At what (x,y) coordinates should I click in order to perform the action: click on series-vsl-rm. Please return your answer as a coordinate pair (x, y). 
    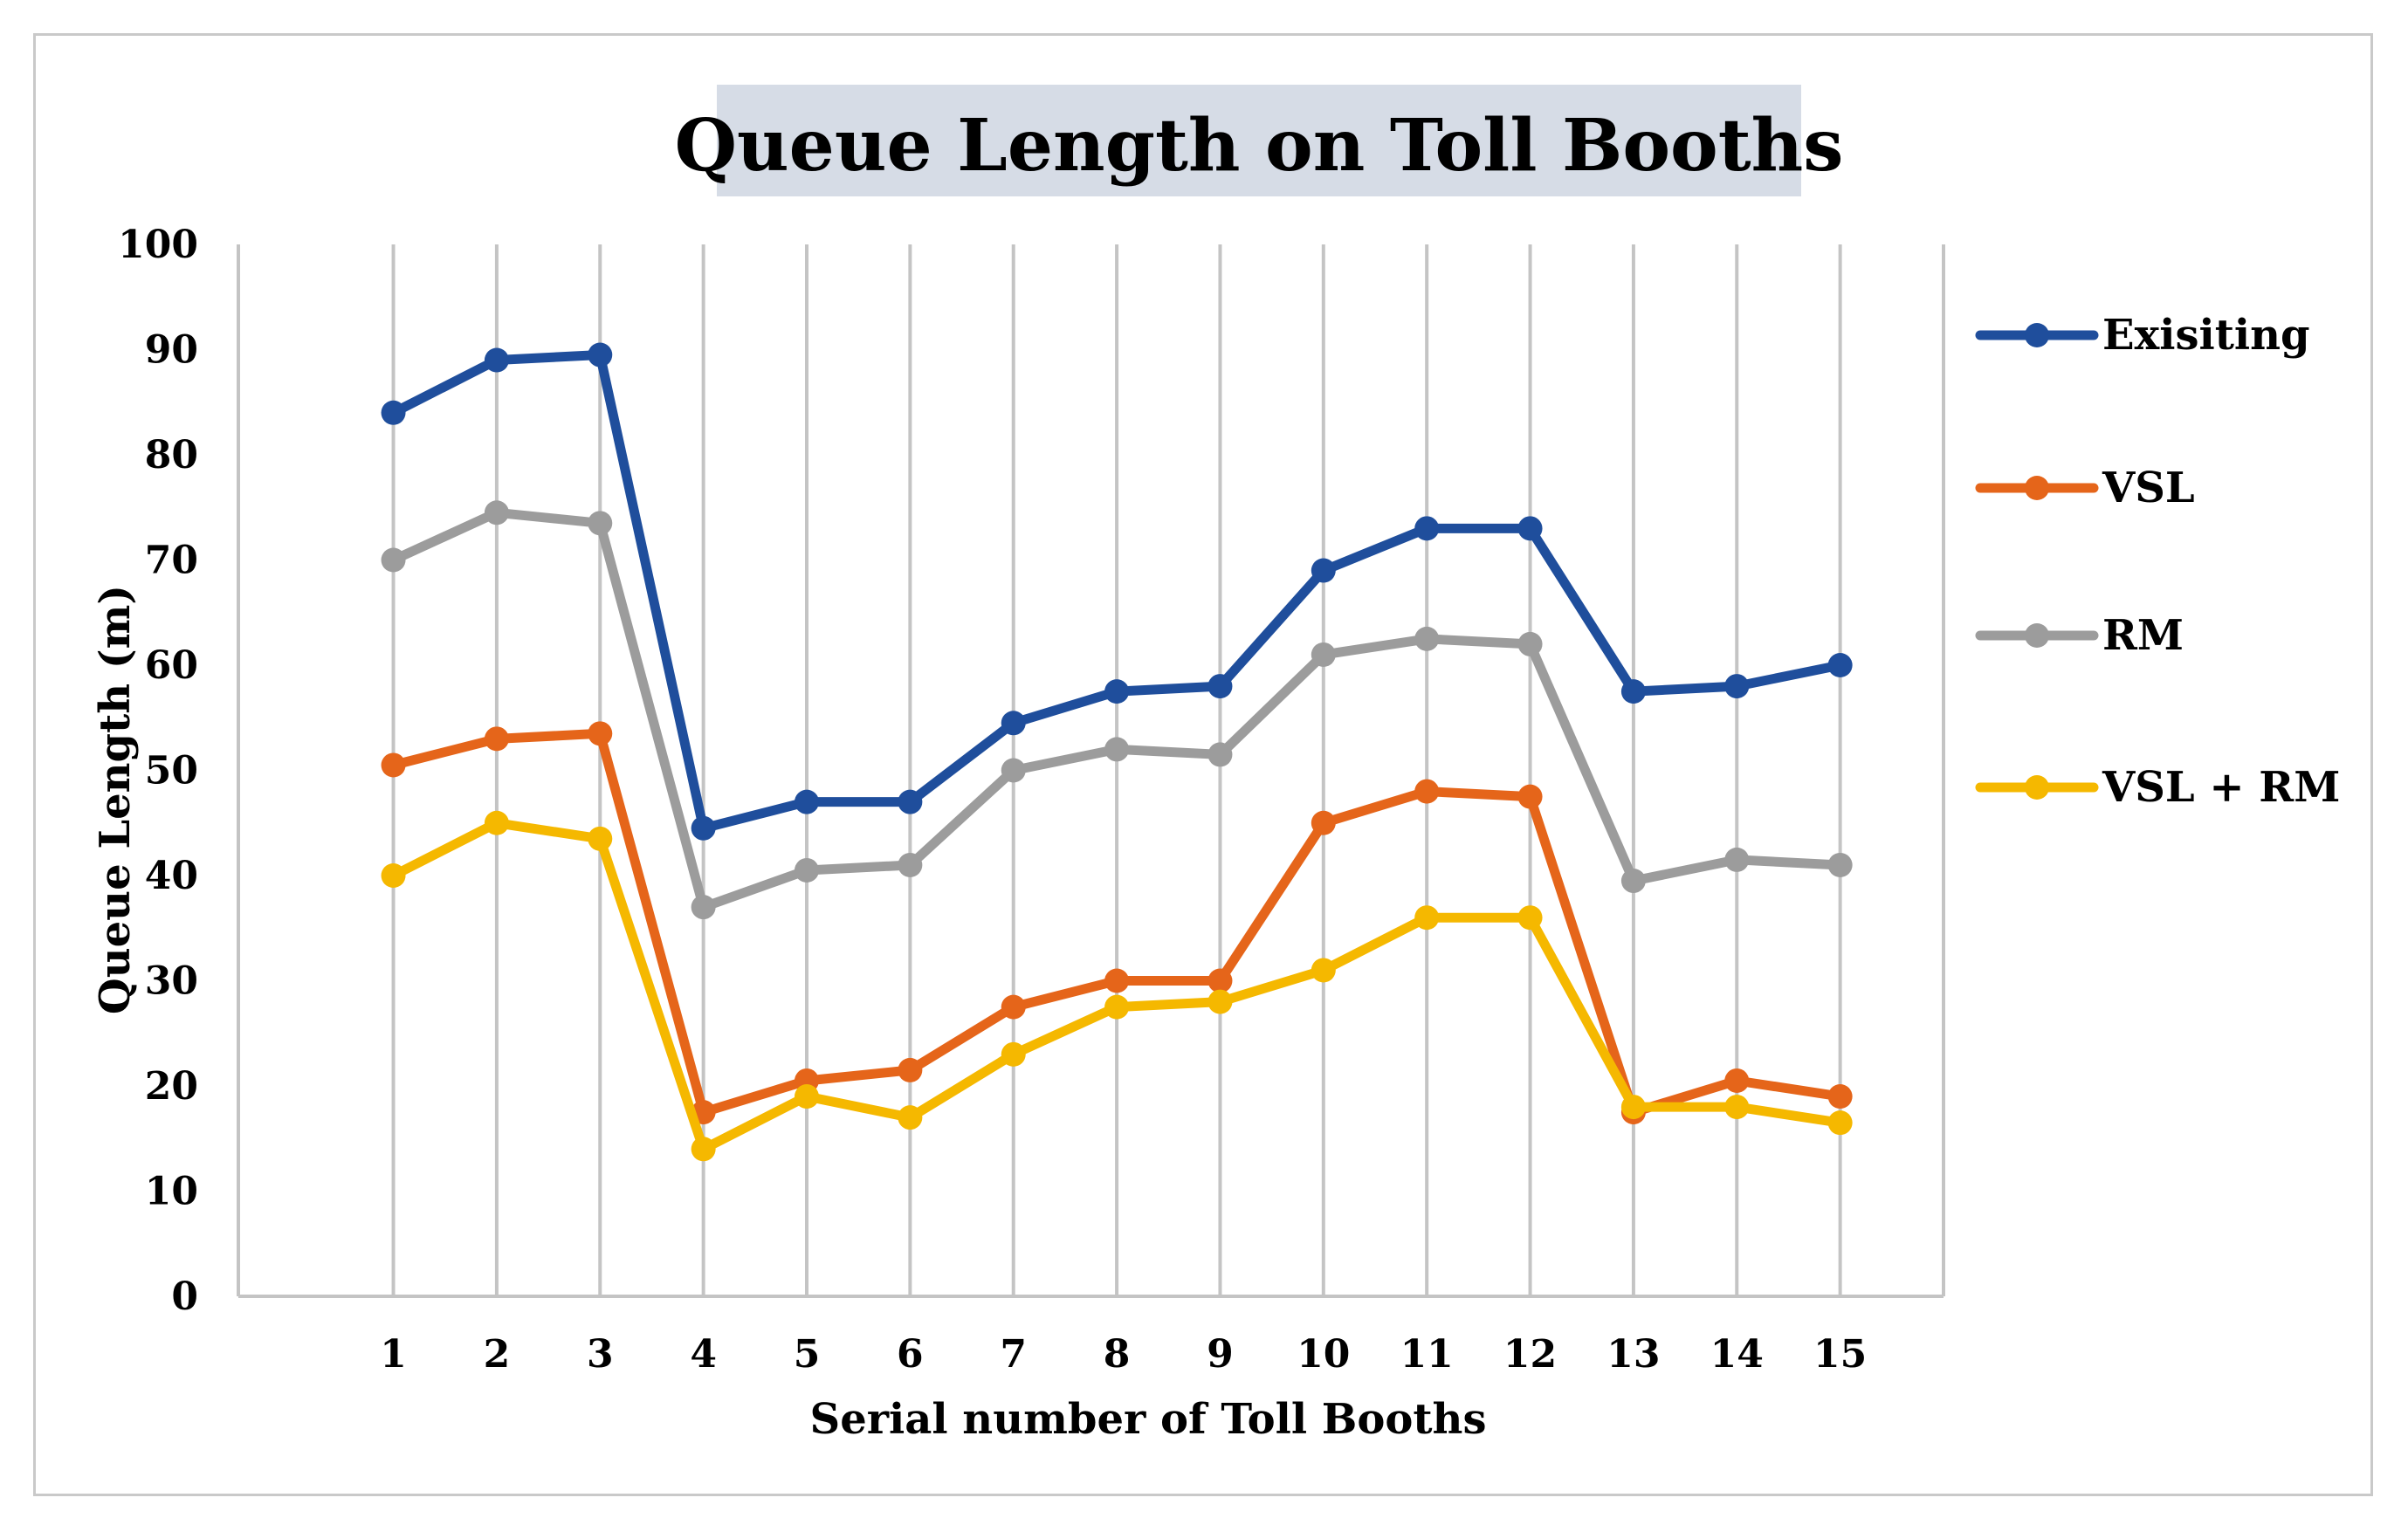
    Looking at the image, I should click on (1117, 986).